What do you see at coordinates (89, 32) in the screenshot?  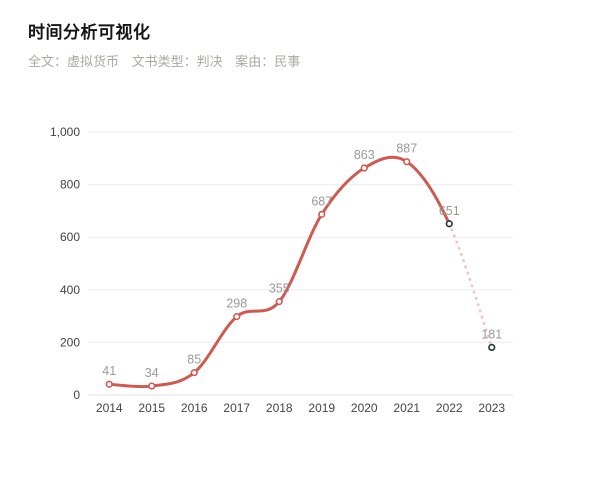 I see `page-title: 时间分析可视化` at bounding box center [89, 32].